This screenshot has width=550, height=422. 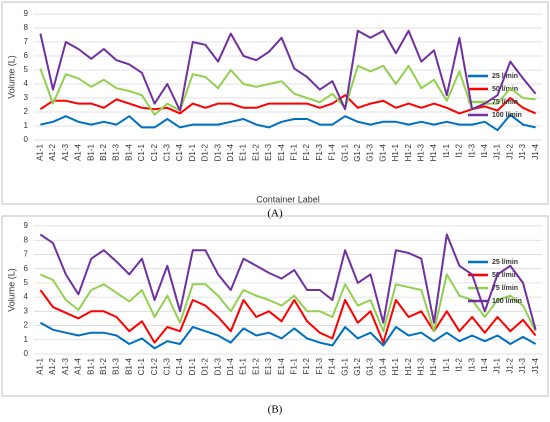 I want to click on legend-label: 25 l/min, so click(x=505, y=262).